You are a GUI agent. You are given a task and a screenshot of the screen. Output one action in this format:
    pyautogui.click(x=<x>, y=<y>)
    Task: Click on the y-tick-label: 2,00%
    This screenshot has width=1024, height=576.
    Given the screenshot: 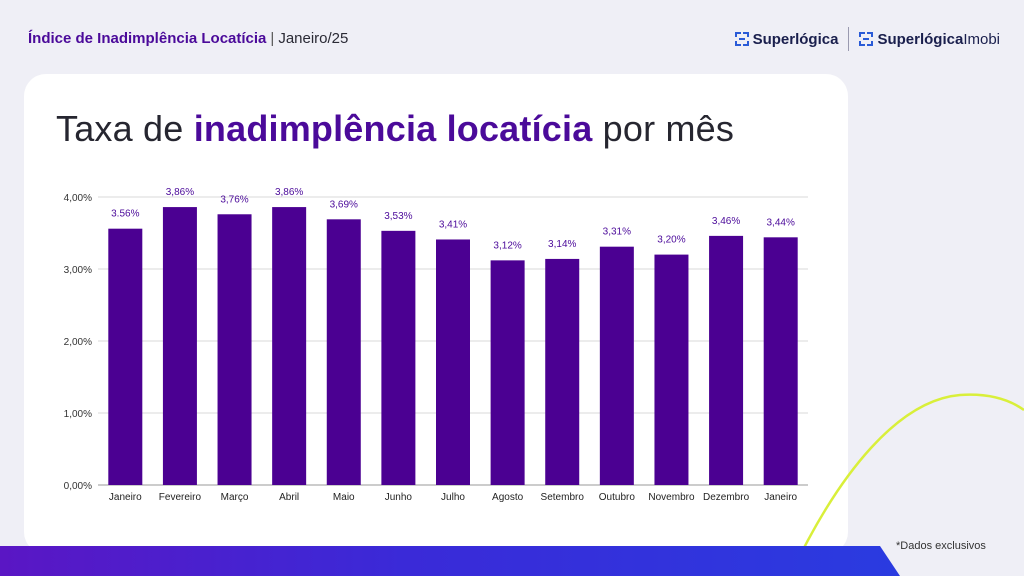 What is the action you would take?
    pyautogui.click(x=78, y=342)
    